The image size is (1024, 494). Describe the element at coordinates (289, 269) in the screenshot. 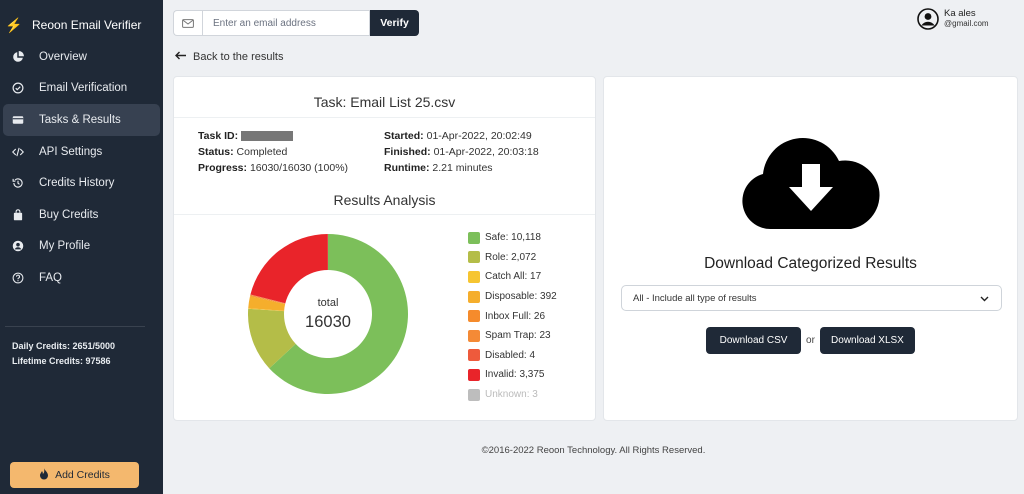

I see `donut-slice-invalid` at that location.